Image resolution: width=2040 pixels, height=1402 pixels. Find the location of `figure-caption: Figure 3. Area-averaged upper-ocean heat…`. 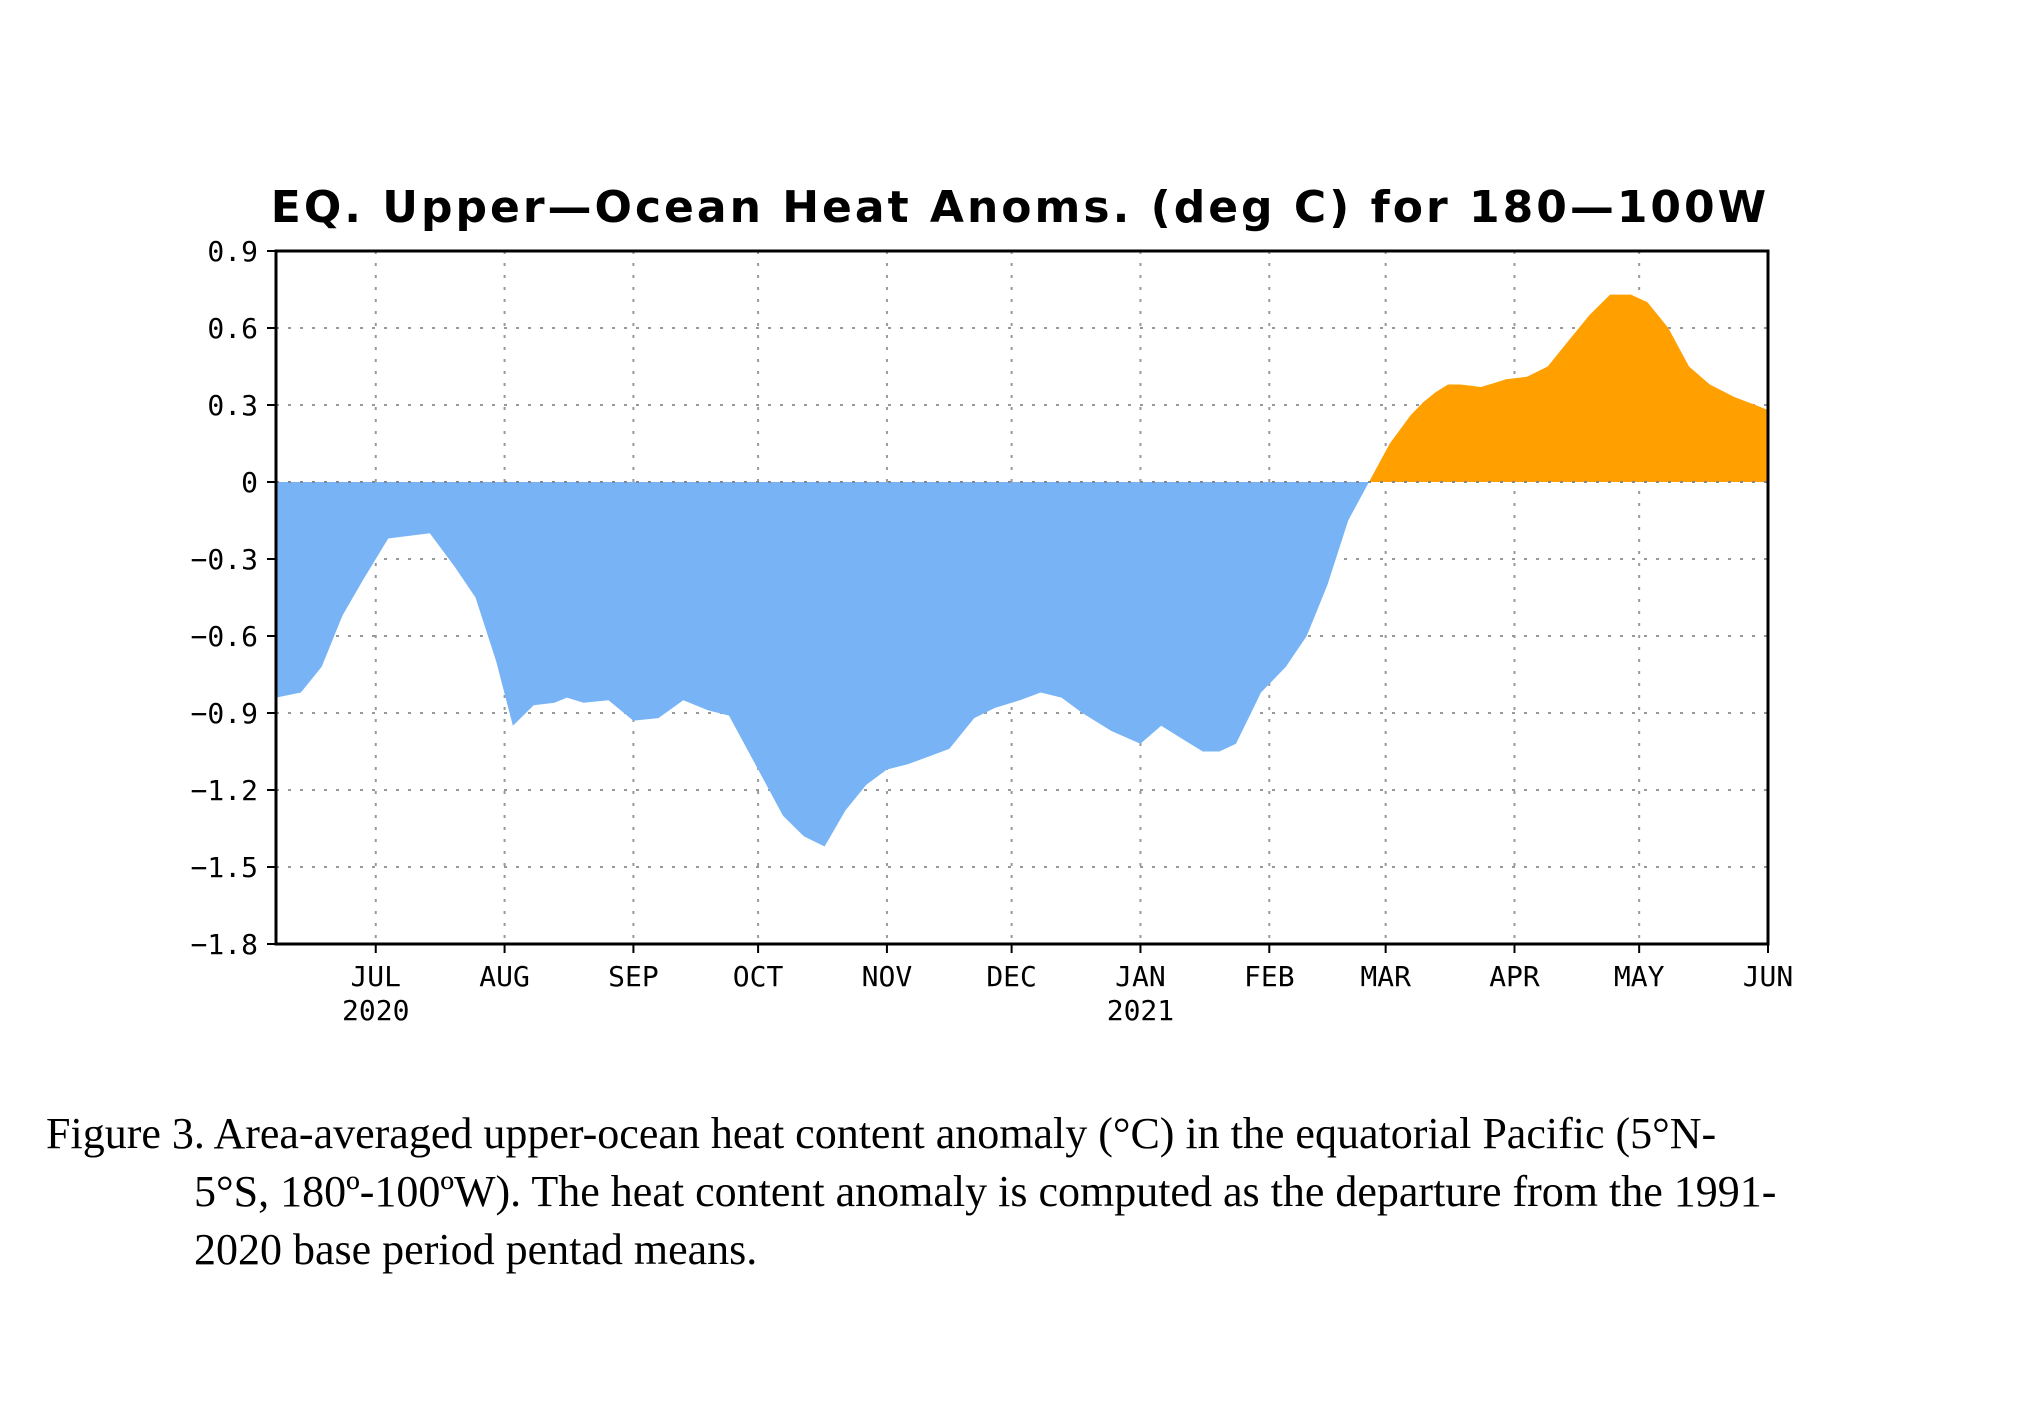

figure-caption: Figure 3. Area-averaged upper-ocean heat… is located at coordinates (1026, 1192).